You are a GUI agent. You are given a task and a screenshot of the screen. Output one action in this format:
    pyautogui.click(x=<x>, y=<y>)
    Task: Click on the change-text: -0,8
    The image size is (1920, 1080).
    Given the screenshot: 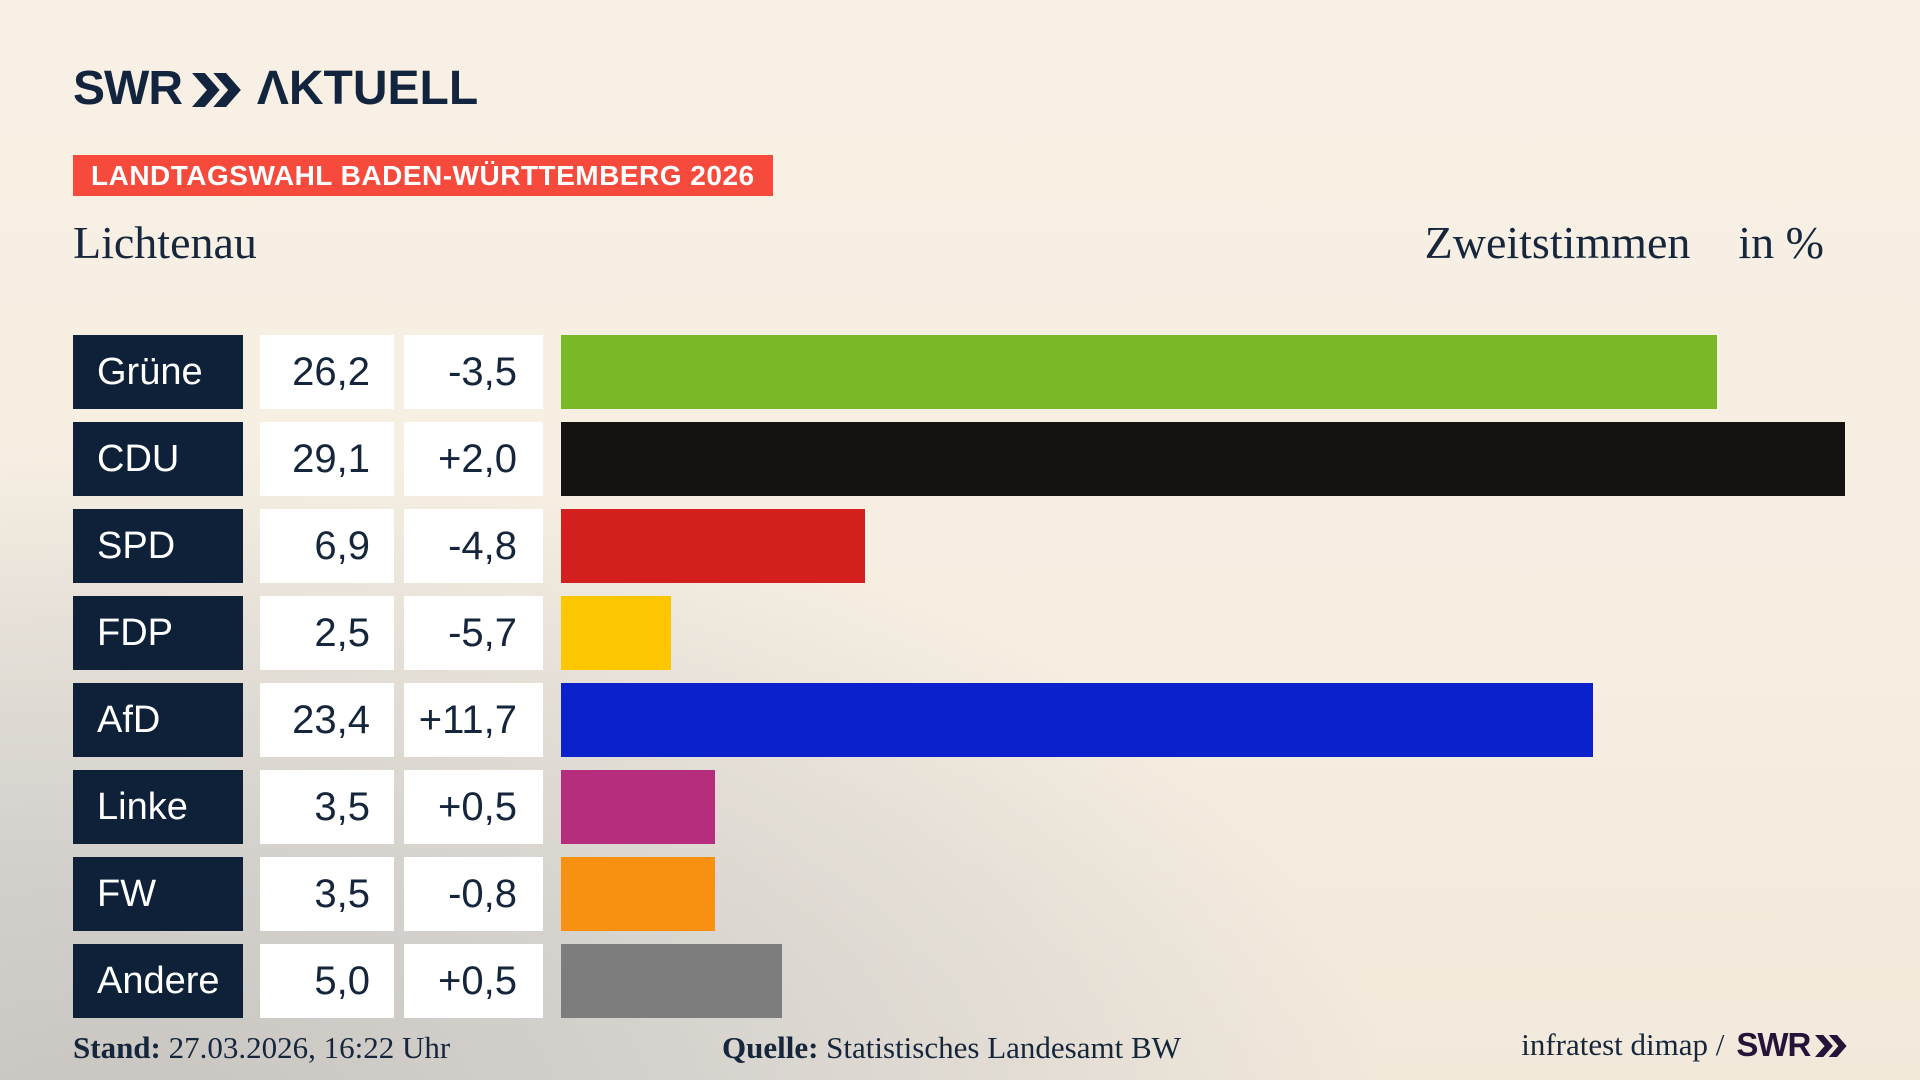 What is the action you would take?
    pyautogui.click(x=482, y=893)
    